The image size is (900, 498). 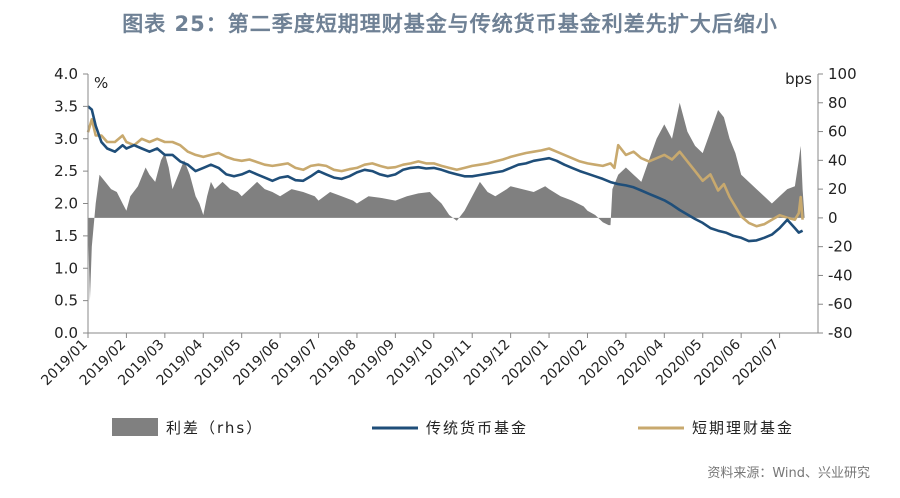 What do you see at coordinates (837, 160) in the screenshot?
I see `right-tick-label: 40` at bounding box center [837, 160].